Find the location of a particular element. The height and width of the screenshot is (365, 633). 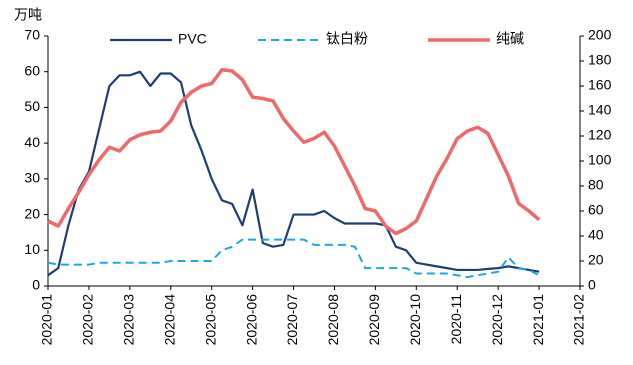

x-tick-label: 2020-07 is located at coordinates (292, 320).